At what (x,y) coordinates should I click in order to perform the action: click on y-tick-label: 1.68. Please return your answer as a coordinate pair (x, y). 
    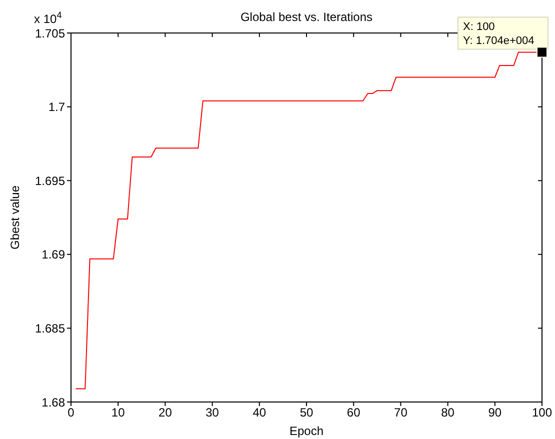
    Looking at the image, I should click on (54, 402).